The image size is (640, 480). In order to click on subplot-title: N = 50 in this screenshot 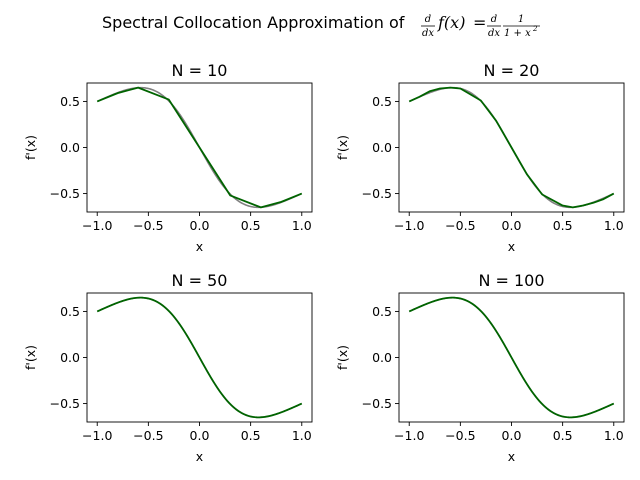, I will do `click(200, 280)`.